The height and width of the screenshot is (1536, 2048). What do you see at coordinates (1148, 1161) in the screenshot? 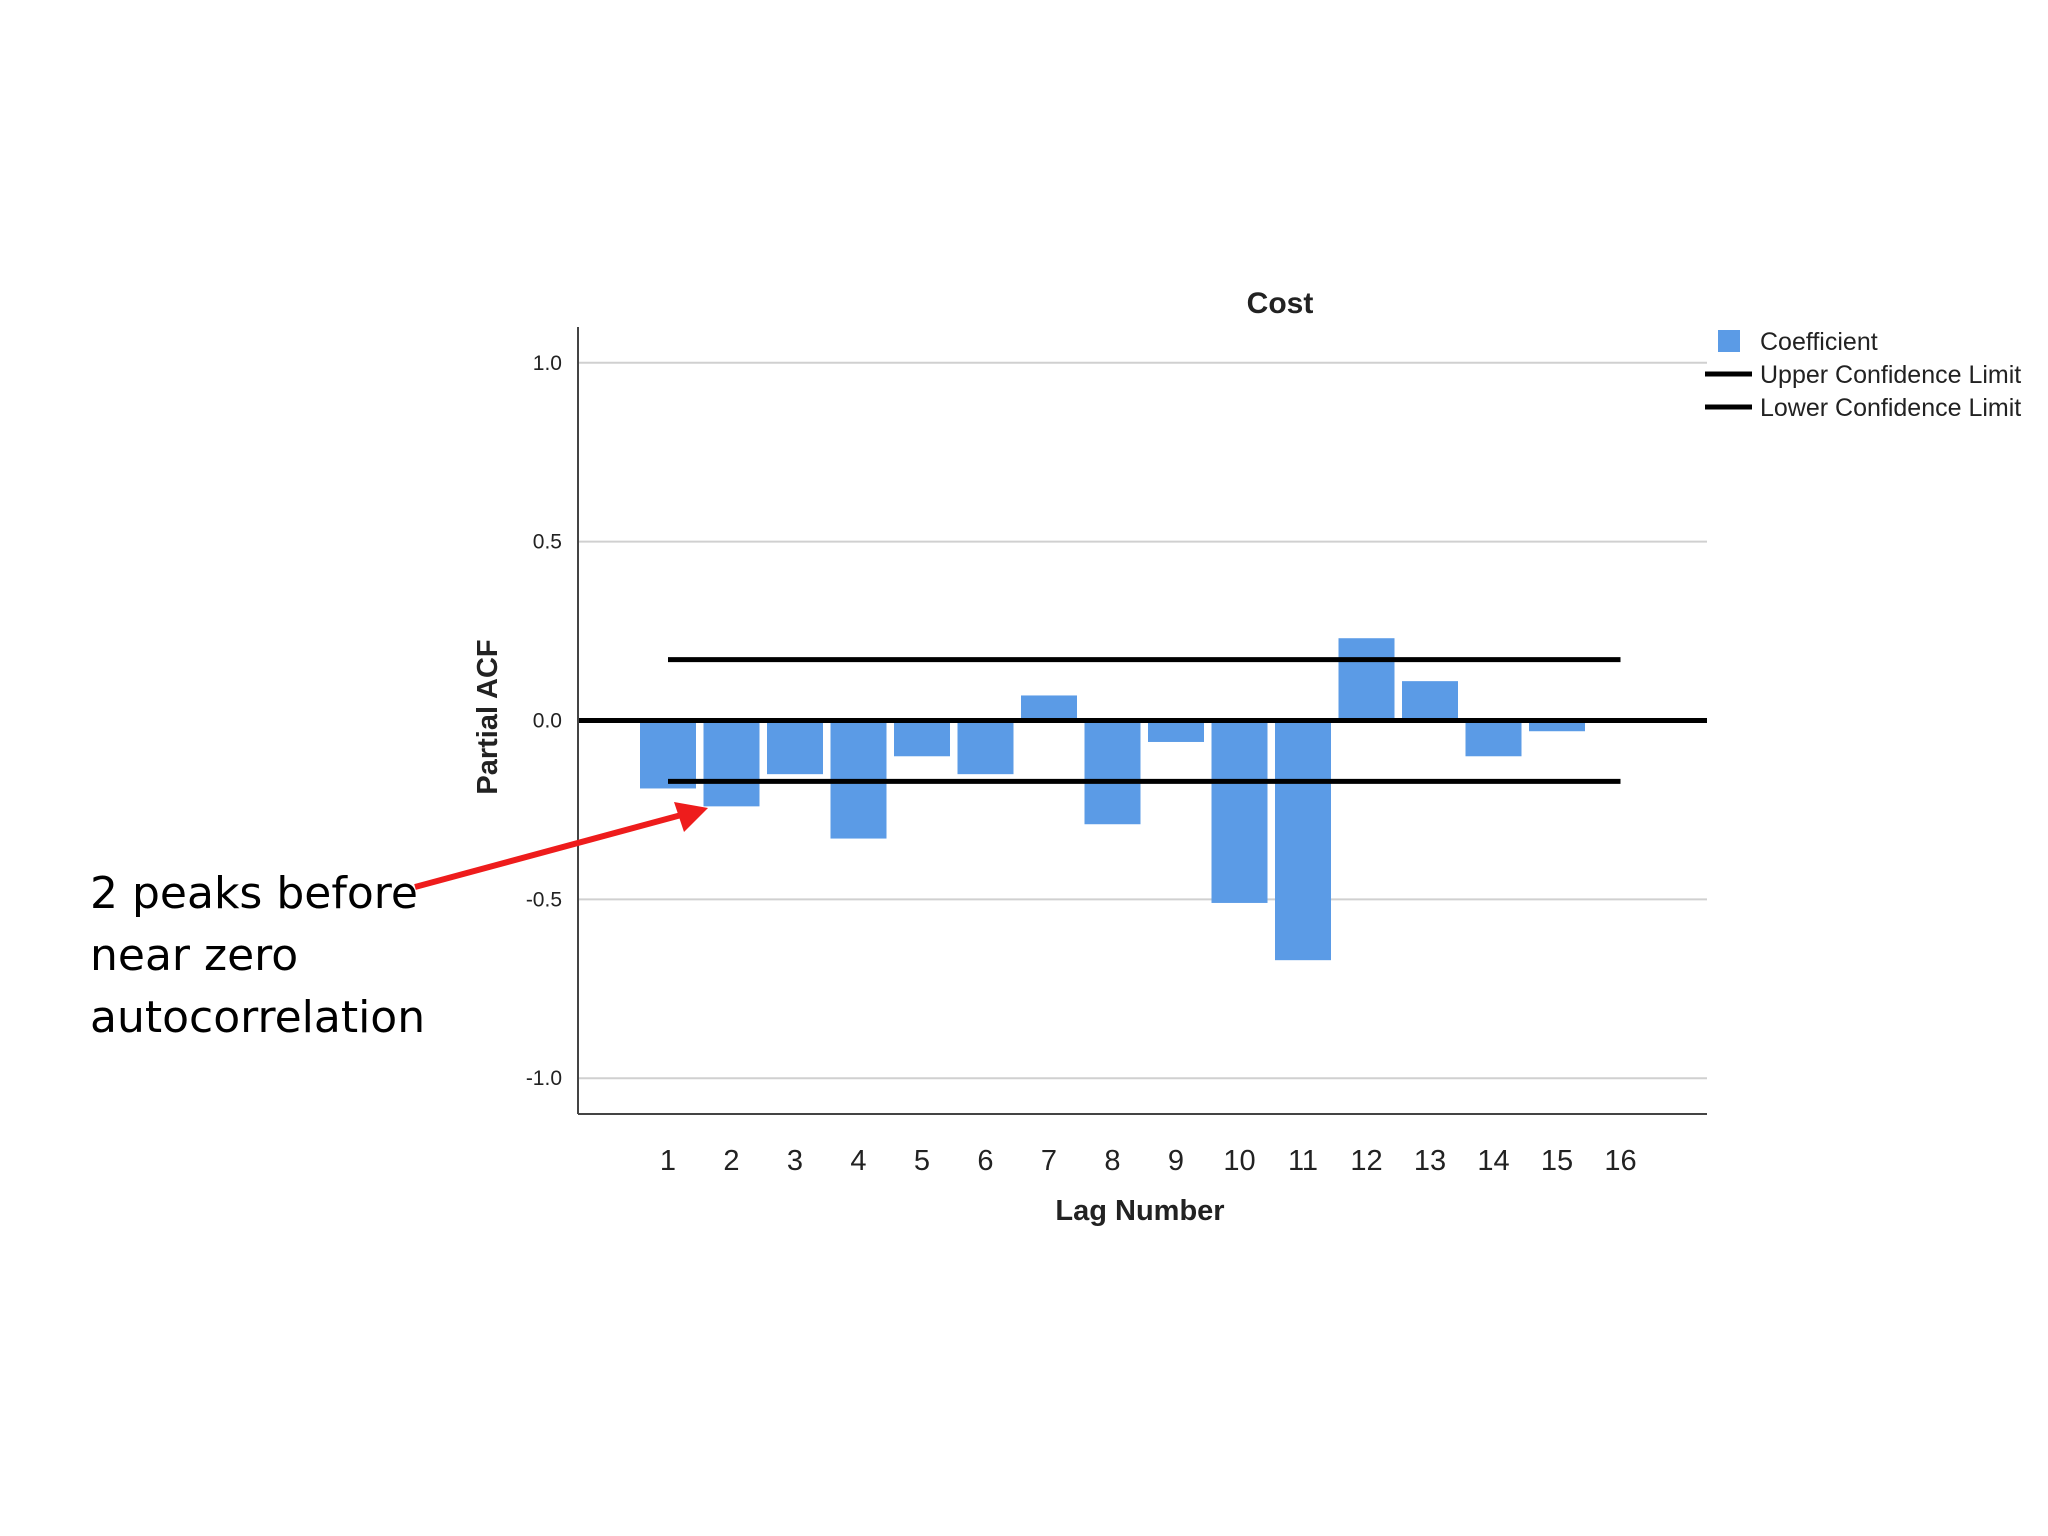
I see `x-tick-labels: 1 2 3 4 5 6 7 8 9 10 11 12 13 14 15 16` at bounding box center [1148, 1161].